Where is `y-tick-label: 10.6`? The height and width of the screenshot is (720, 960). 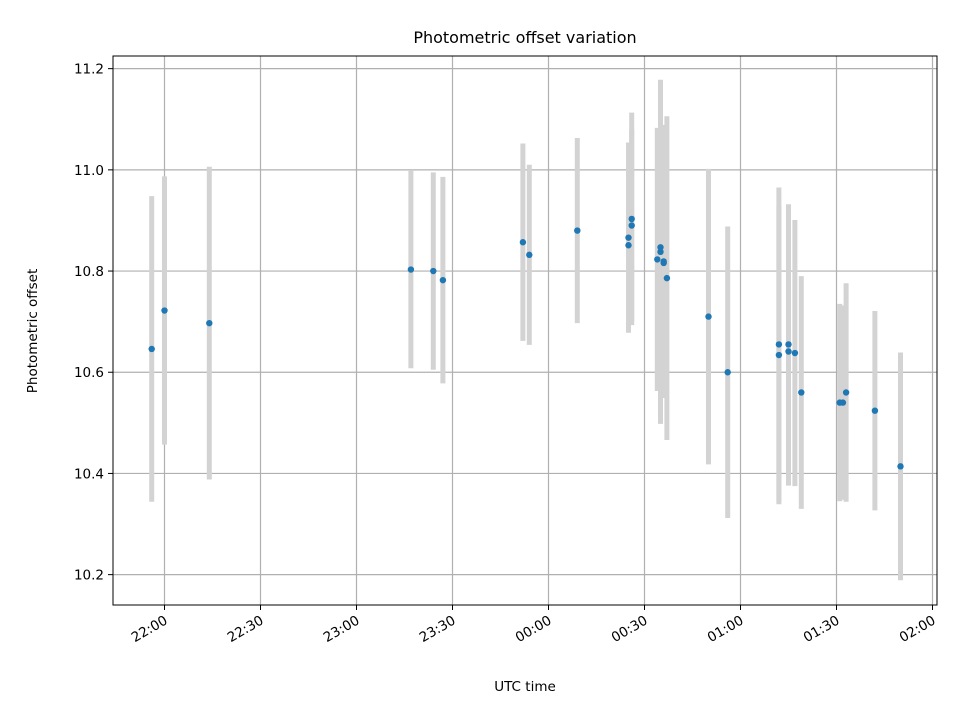
y-tick-label: 10.6 is located at coordinates (89, 373).